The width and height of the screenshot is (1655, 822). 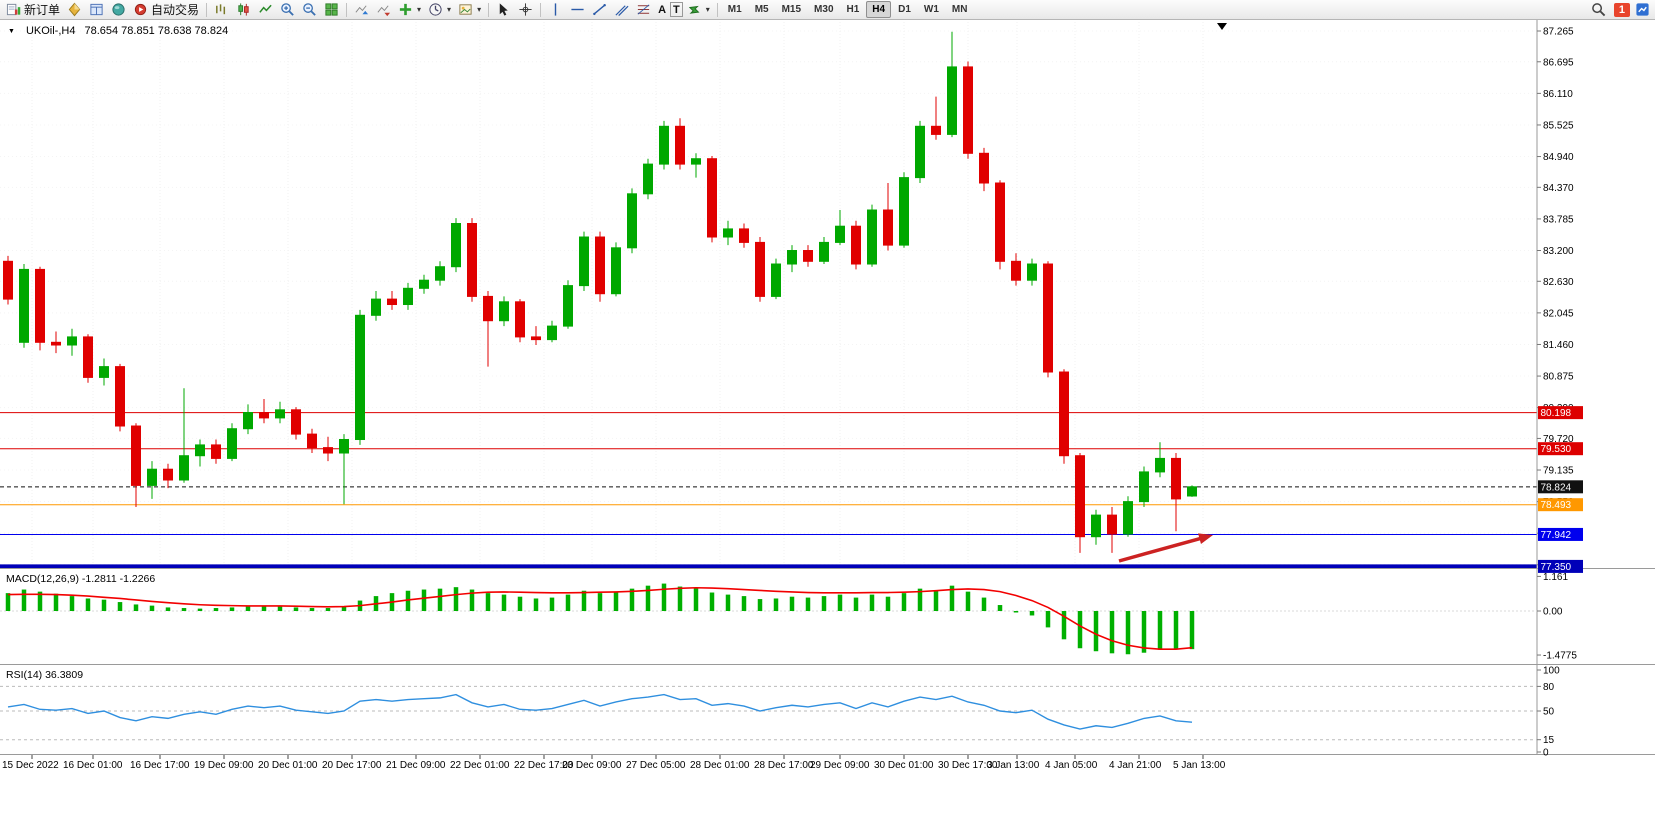 I want to click on line-chart-icon, so click(x=265, y=8).